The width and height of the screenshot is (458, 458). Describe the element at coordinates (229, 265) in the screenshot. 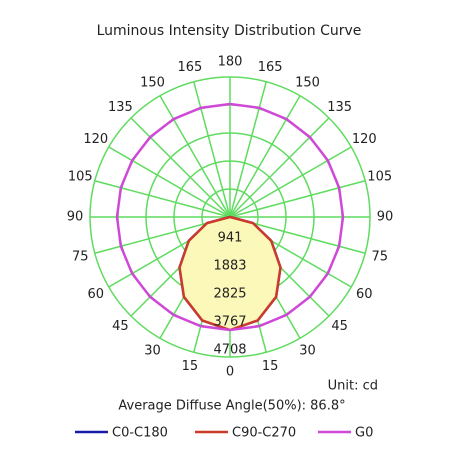

I see `radial-tick-label: 1883` at that location.